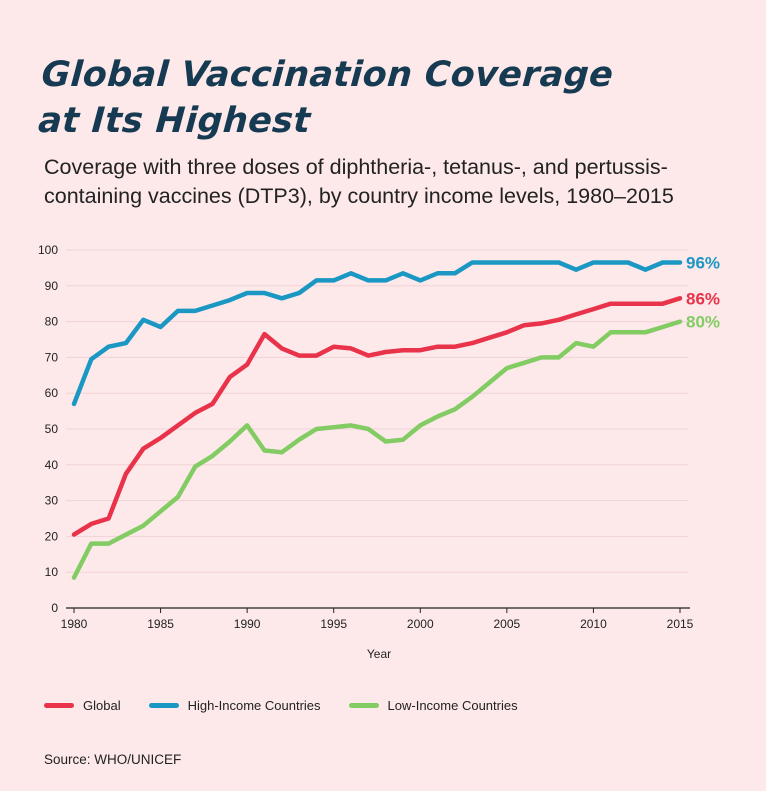 This screenshot has width=766, height=791. I want to click on y-tick-label-60: 60, so click(52, 393).